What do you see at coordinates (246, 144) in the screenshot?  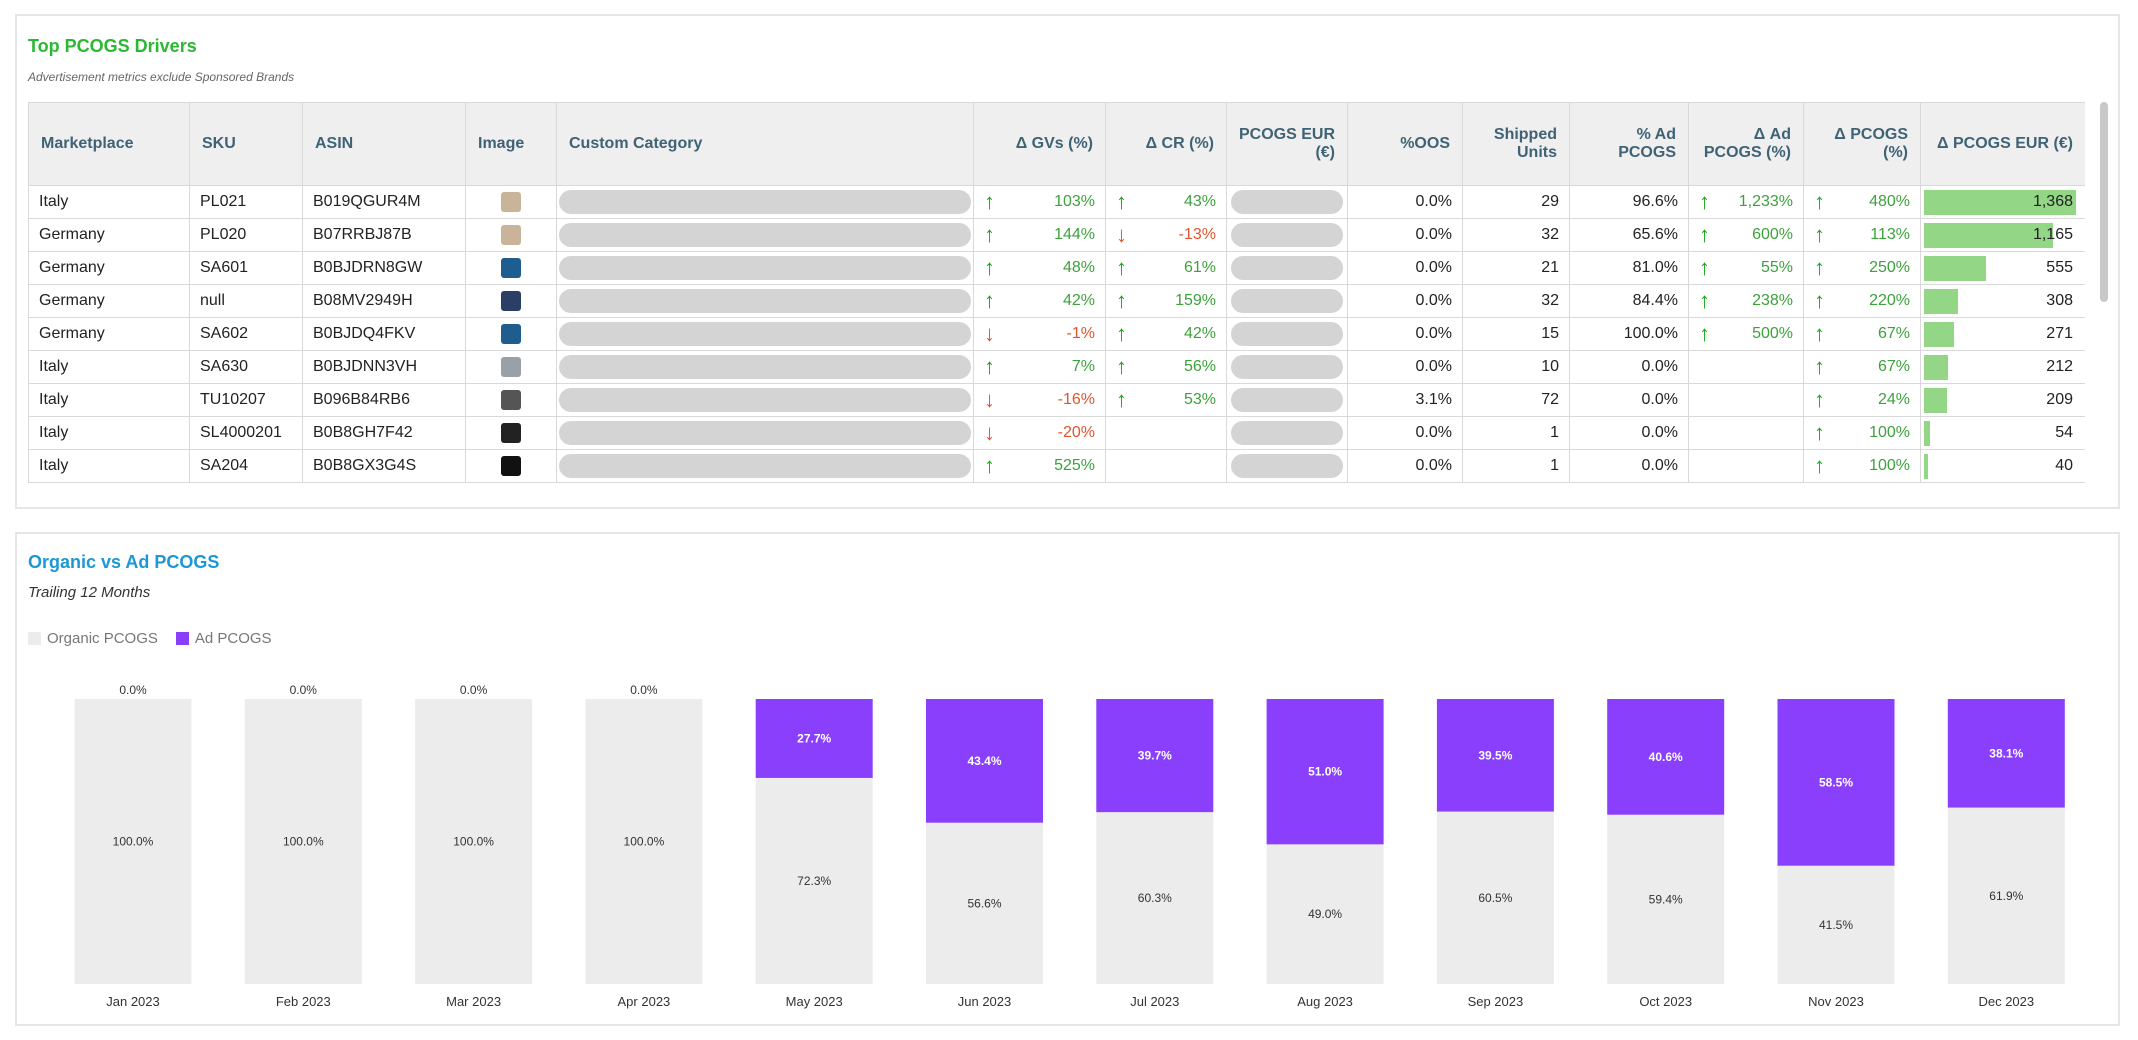 I see `col-header-sku: SKU` at bounding box center [246, 144].